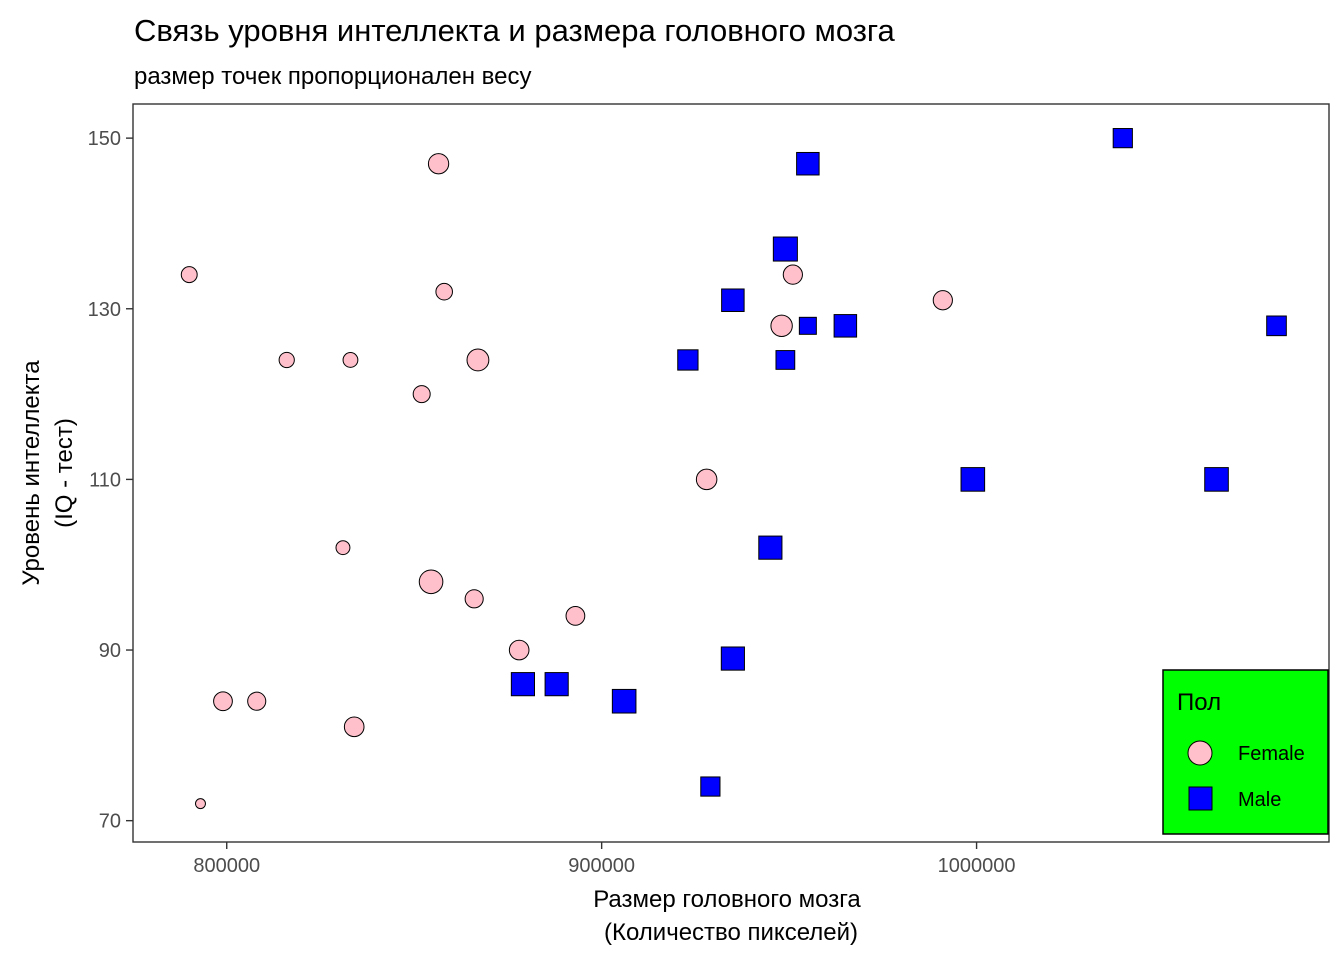 The height and width of the screenshot is (960, 1344). What do you see at coordinates (110, 651) in the screenshot?
I see `y-tick-label: 90` at bounding box center [110, 651].